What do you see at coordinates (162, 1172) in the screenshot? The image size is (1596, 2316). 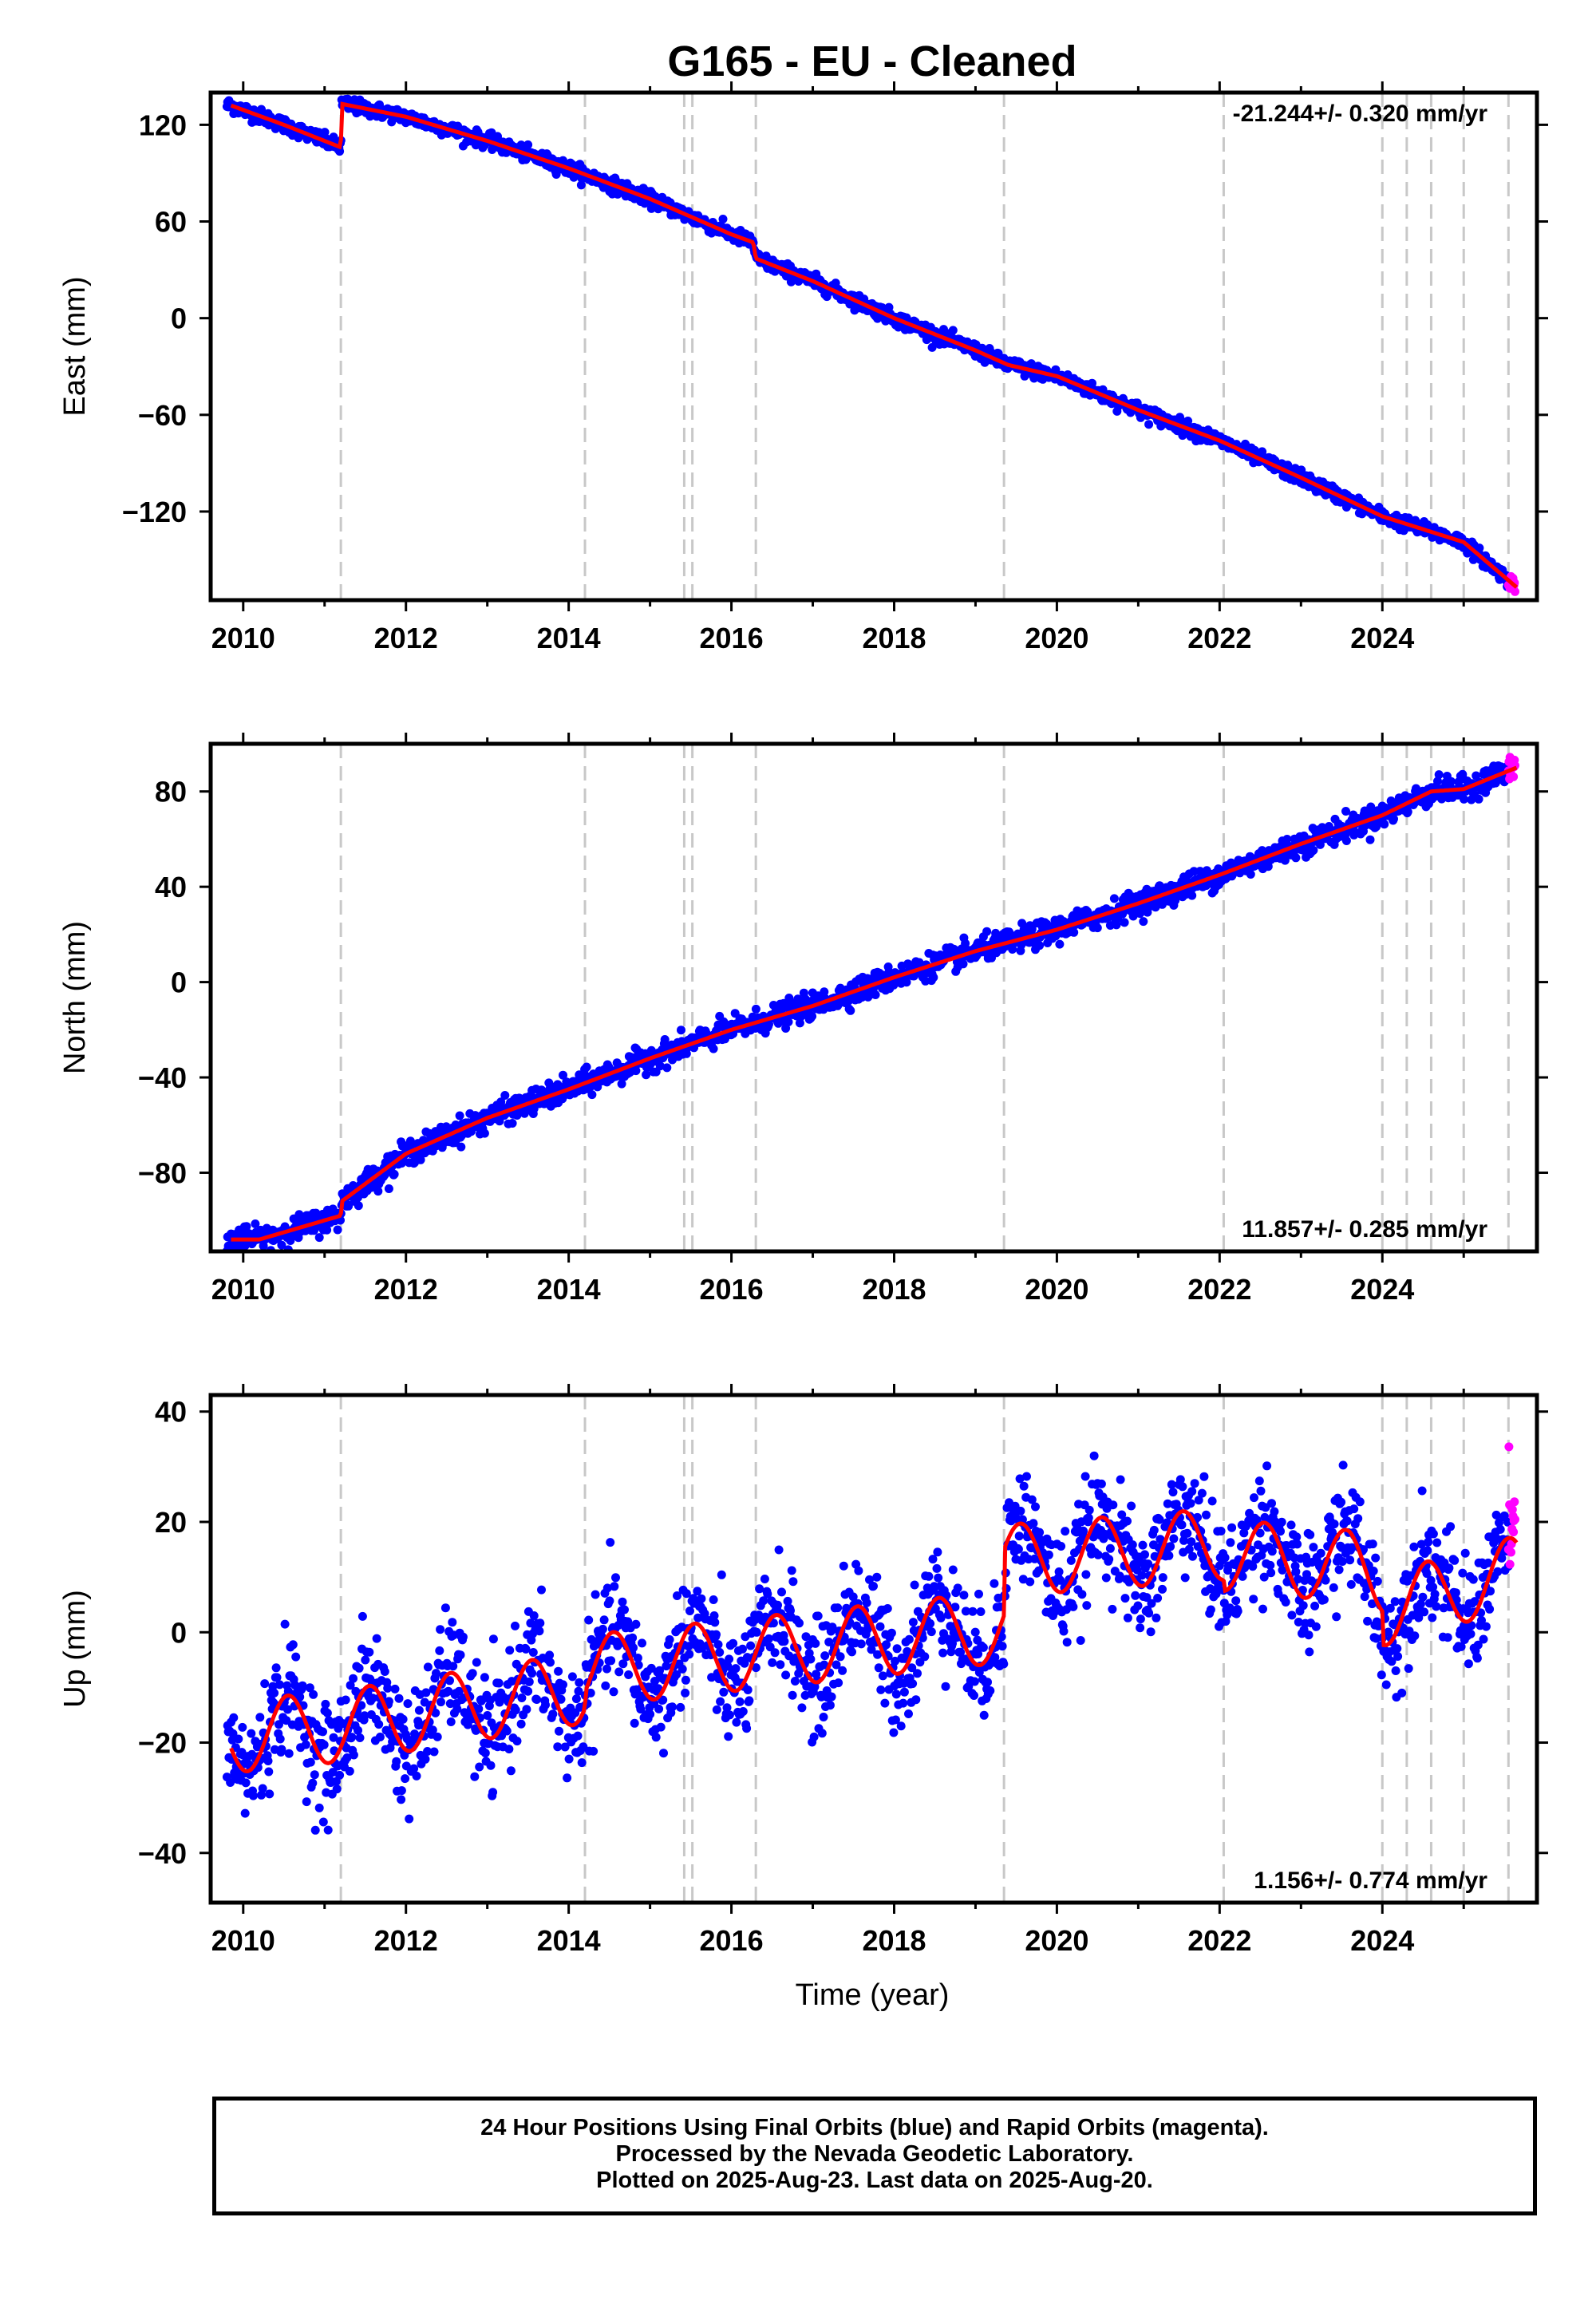 I see `y-tick-label: −80` at bounding box center [162, 1172].